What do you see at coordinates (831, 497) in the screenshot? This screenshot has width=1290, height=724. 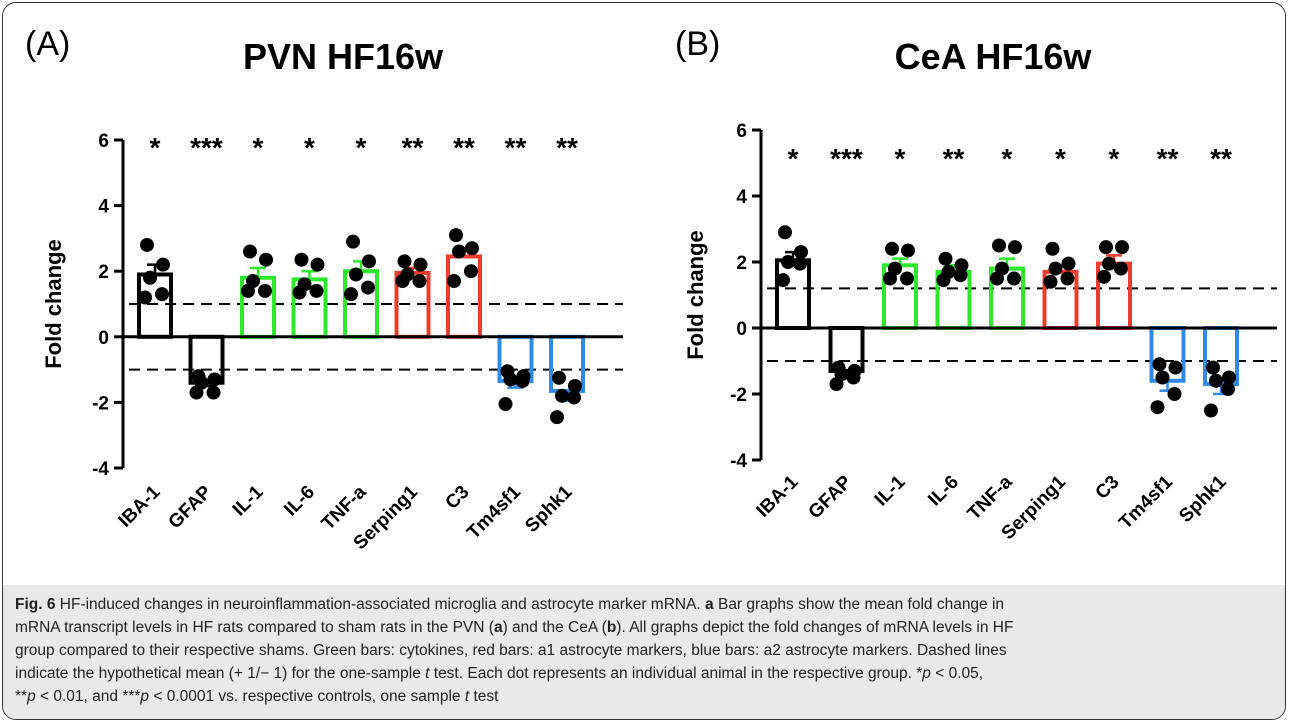 I see `x-tick-label: GFAP` at bounding box center [831, 497].